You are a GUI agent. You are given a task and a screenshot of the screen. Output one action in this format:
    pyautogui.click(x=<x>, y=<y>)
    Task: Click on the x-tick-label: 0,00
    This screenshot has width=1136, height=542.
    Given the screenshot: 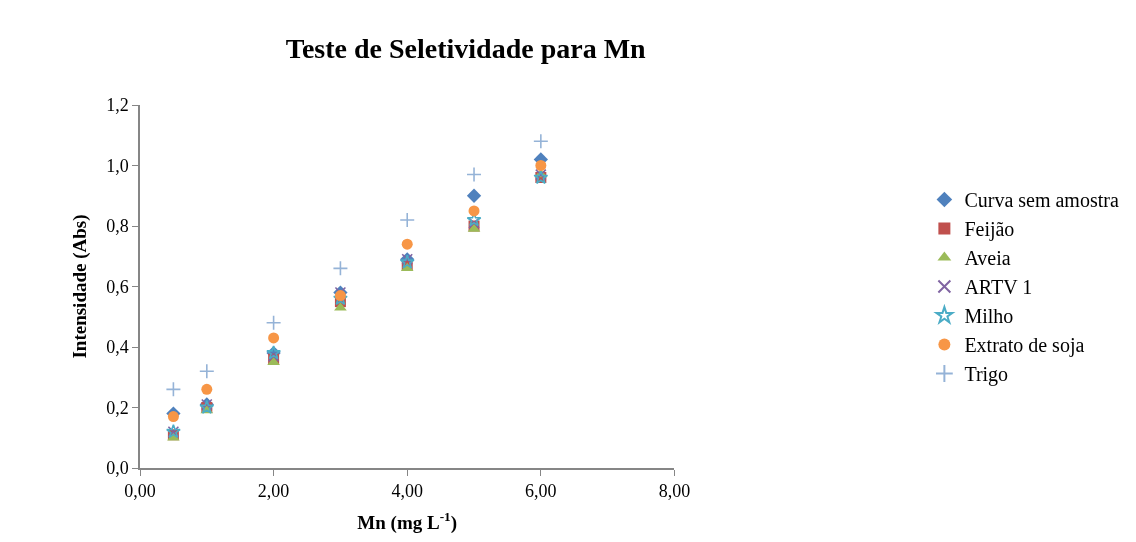 What is the action you would take?
    pyautogui.click(x=140, y=491)
    